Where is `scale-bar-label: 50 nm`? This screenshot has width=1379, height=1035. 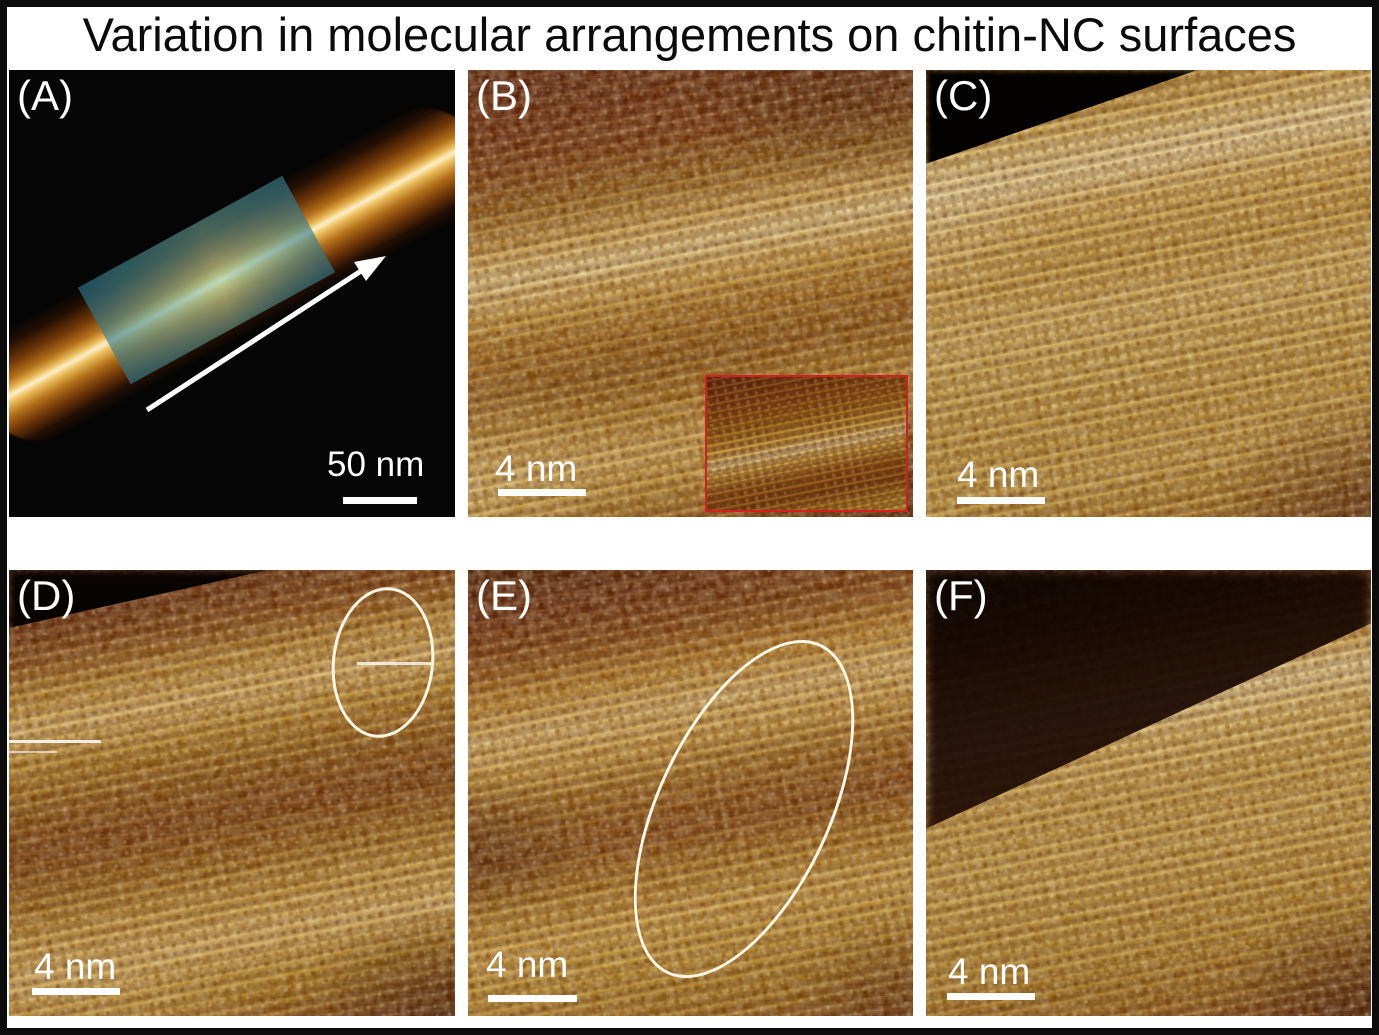 scale-bar-label: 50 nm is located at coordinates (376, 464).